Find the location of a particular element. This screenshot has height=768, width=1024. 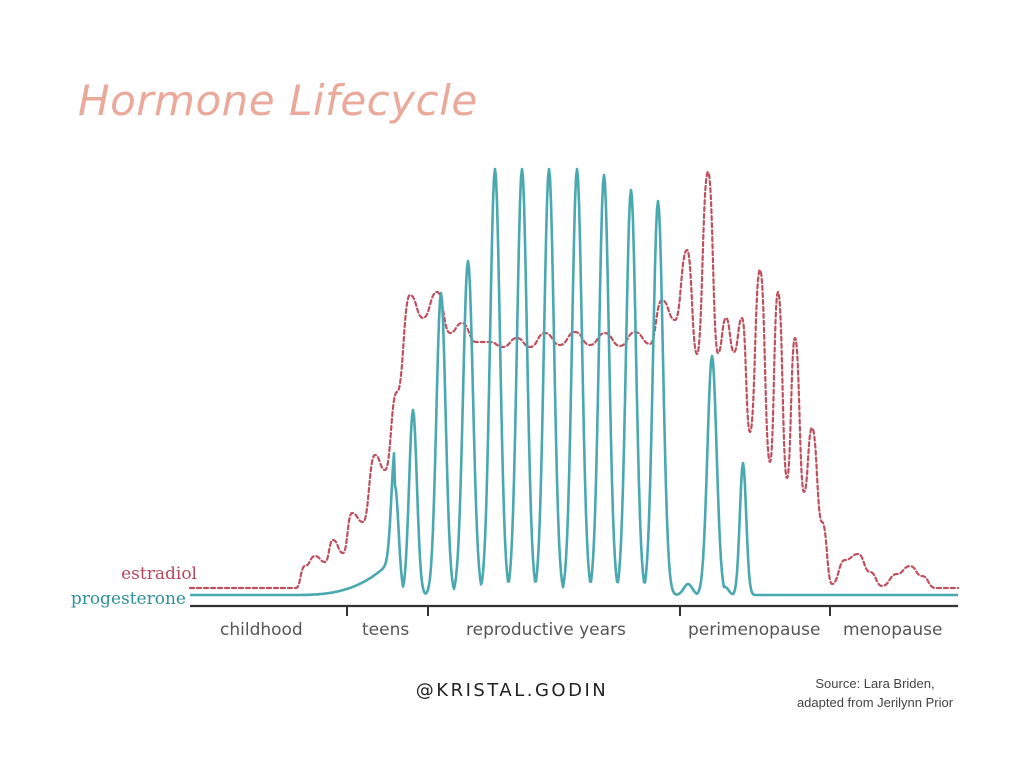

author-handle: @KRISTAL.GODIN is located at coordinates (512, 690).